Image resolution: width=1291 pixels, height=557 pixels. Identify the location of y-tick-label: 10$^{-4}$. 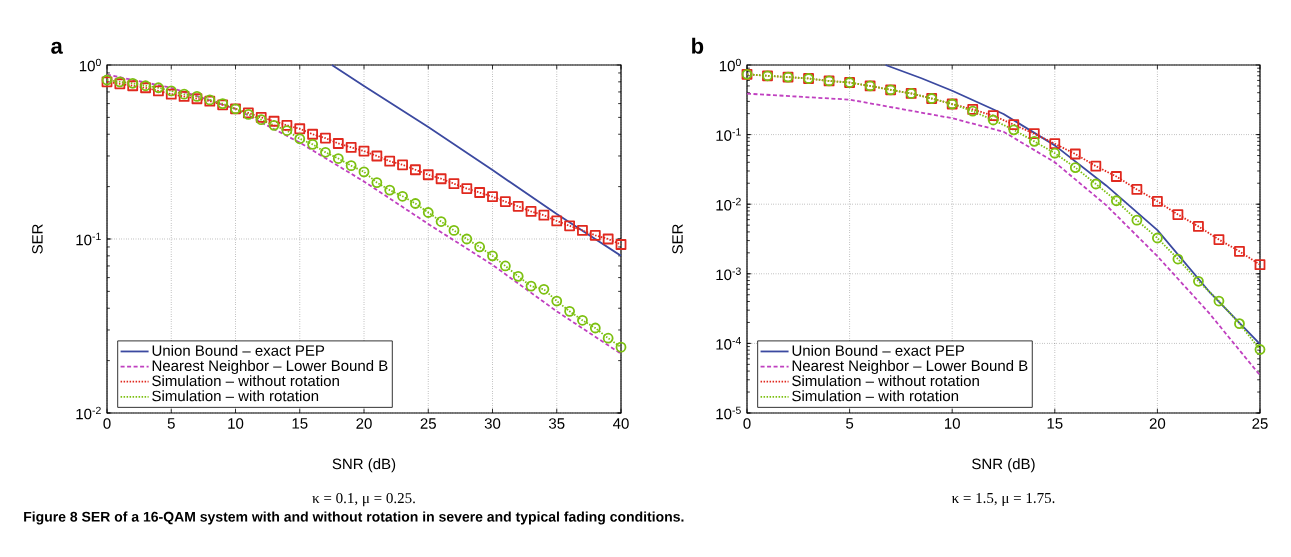
(728, 343).